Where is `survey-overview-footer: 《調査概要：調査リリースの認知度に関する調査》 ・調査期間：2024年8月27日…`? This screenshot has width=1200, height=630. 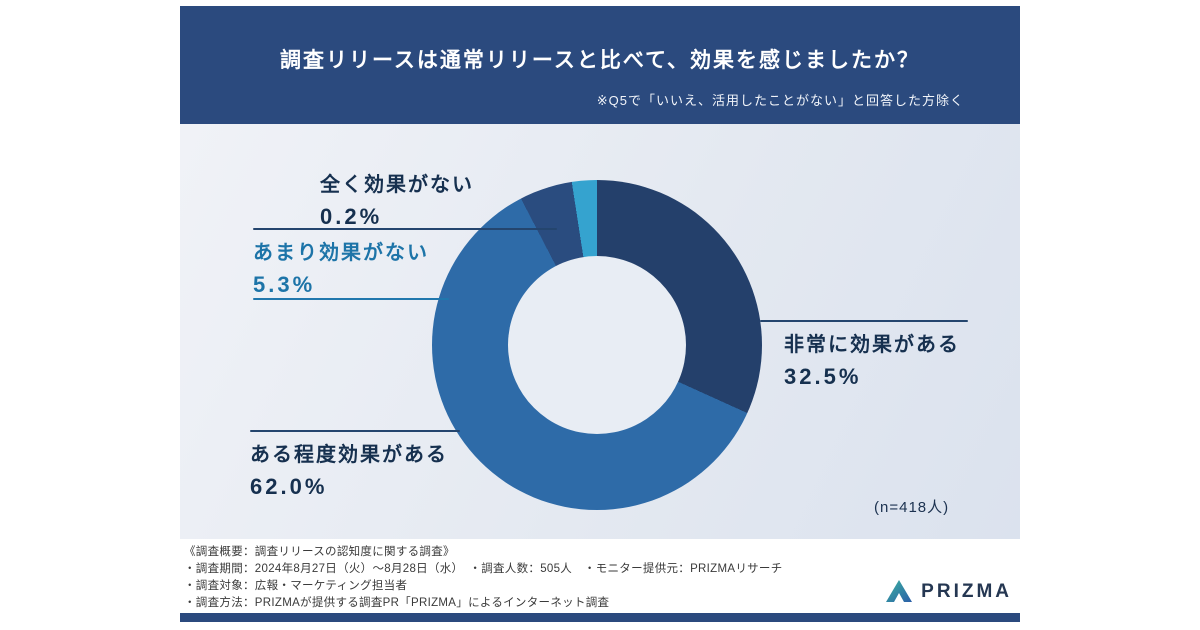 survey-overview-footer: 《調査概要：調査リリースの認知度に関する調査》 ・調査期間：2024年8月27日… is located at coordinates (600, 576).